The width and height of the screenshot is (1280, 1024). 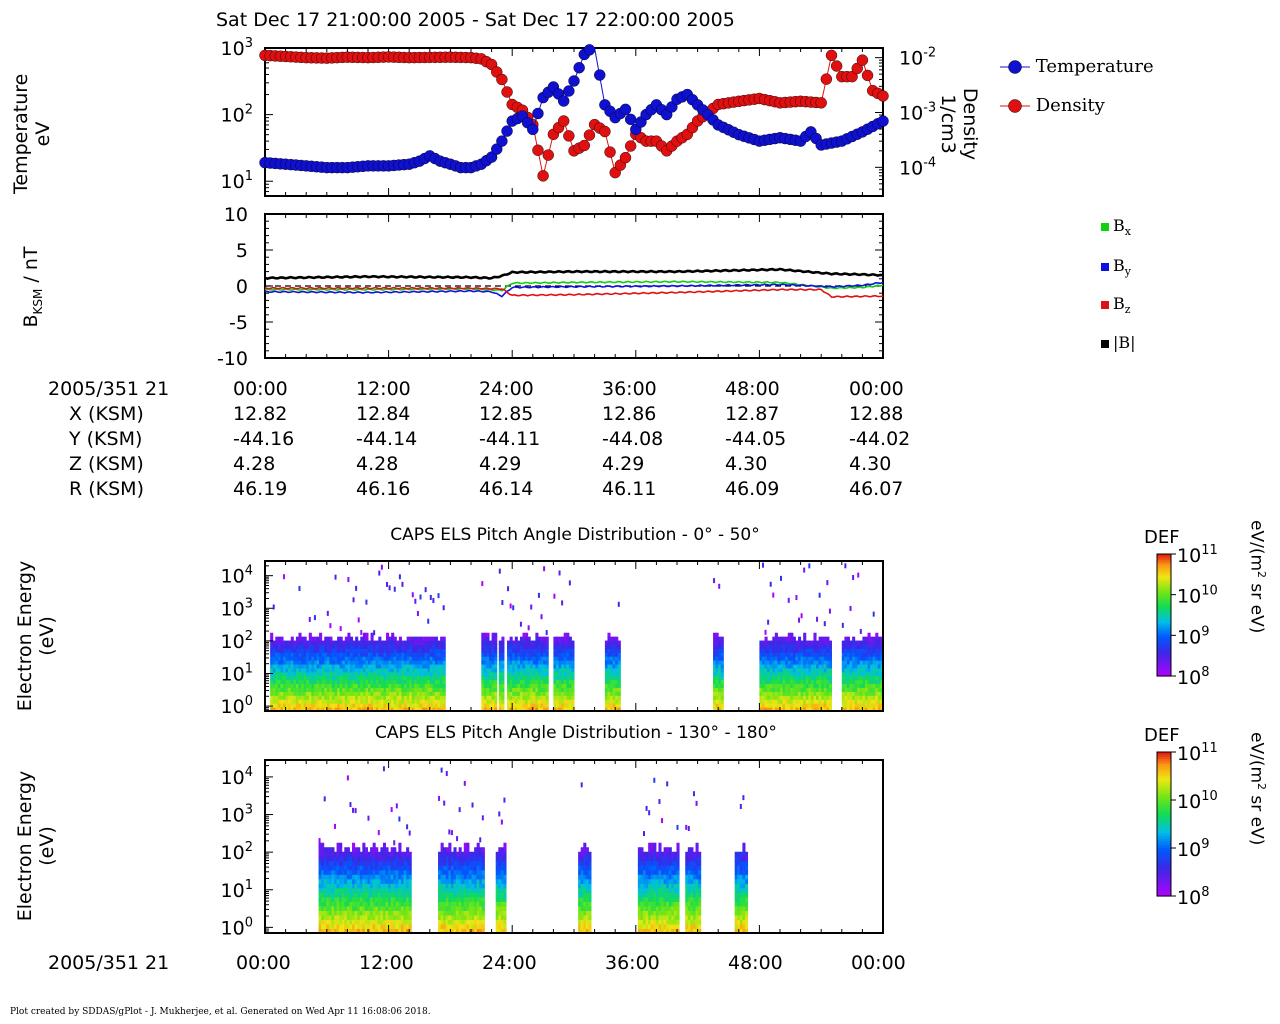 What do you see at coordinates (254, 464) in the screenshot?
I see `orbit-value: 4.28` at bounding box center [254, 464].